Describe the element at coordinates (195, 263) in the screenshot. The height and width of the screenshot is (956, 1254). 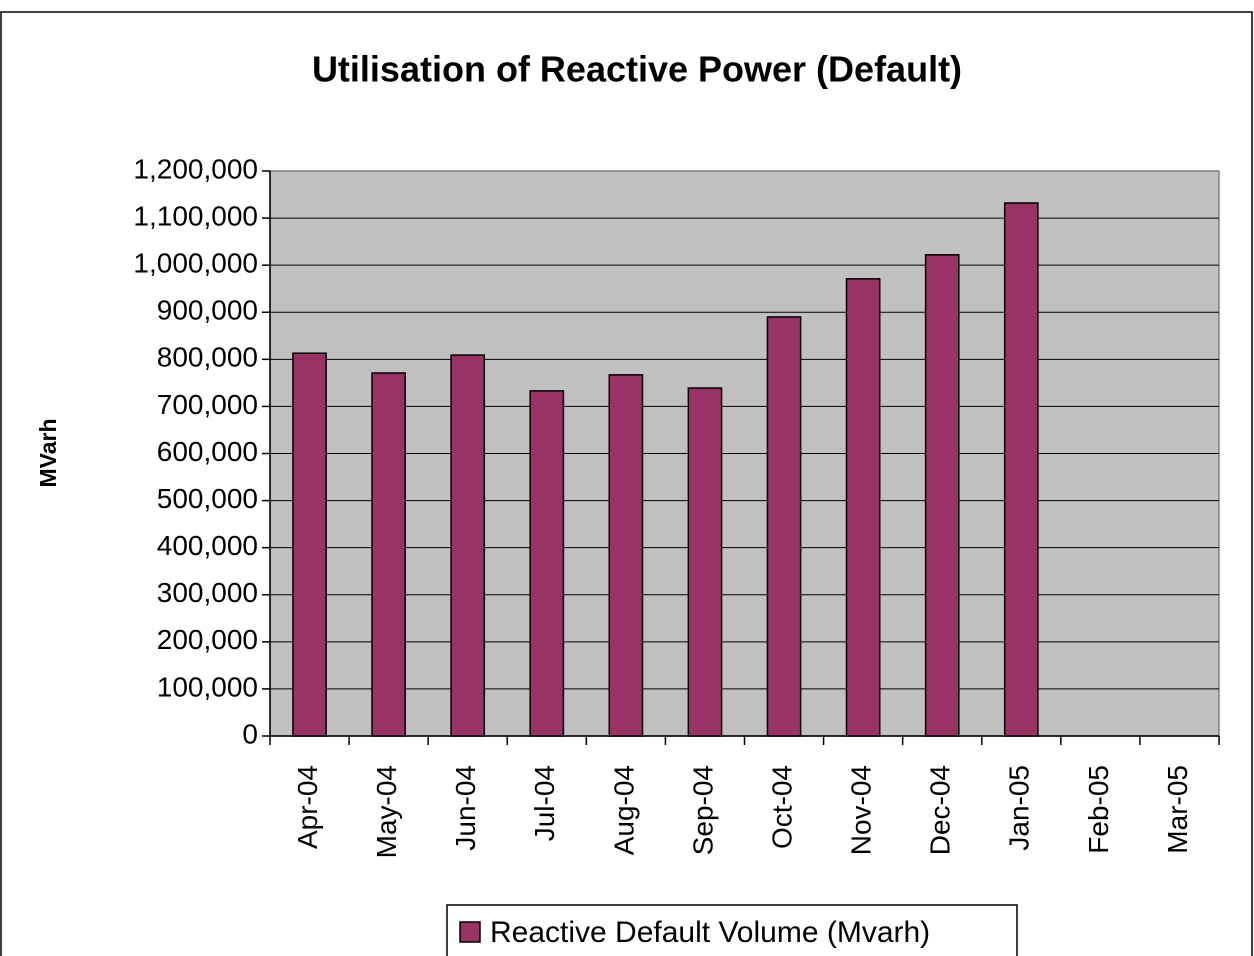
I see `y-tick-label: 1,000,000` at that location.